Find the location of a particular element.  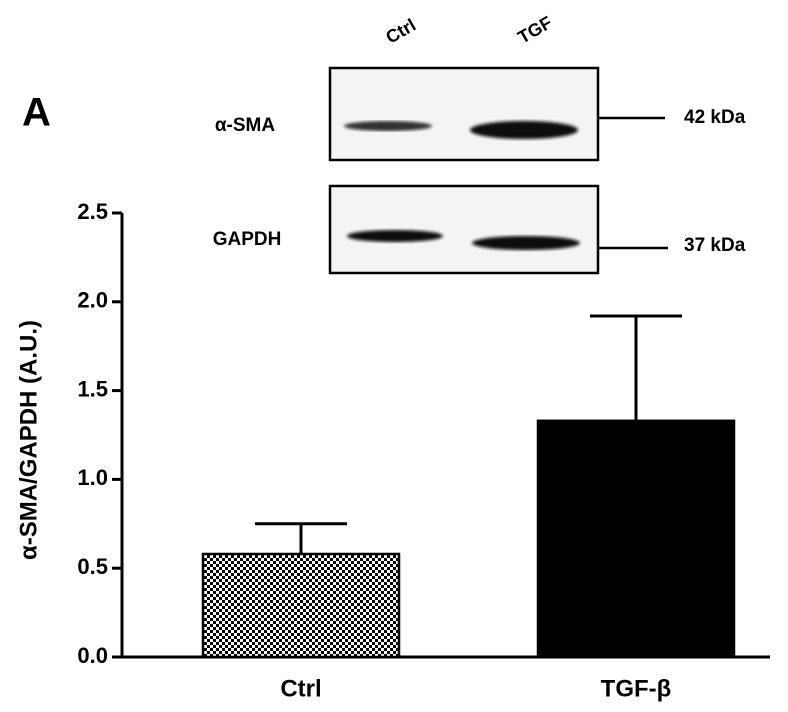

y-tick-label: 1.0 is located at coordinates (92, 477).